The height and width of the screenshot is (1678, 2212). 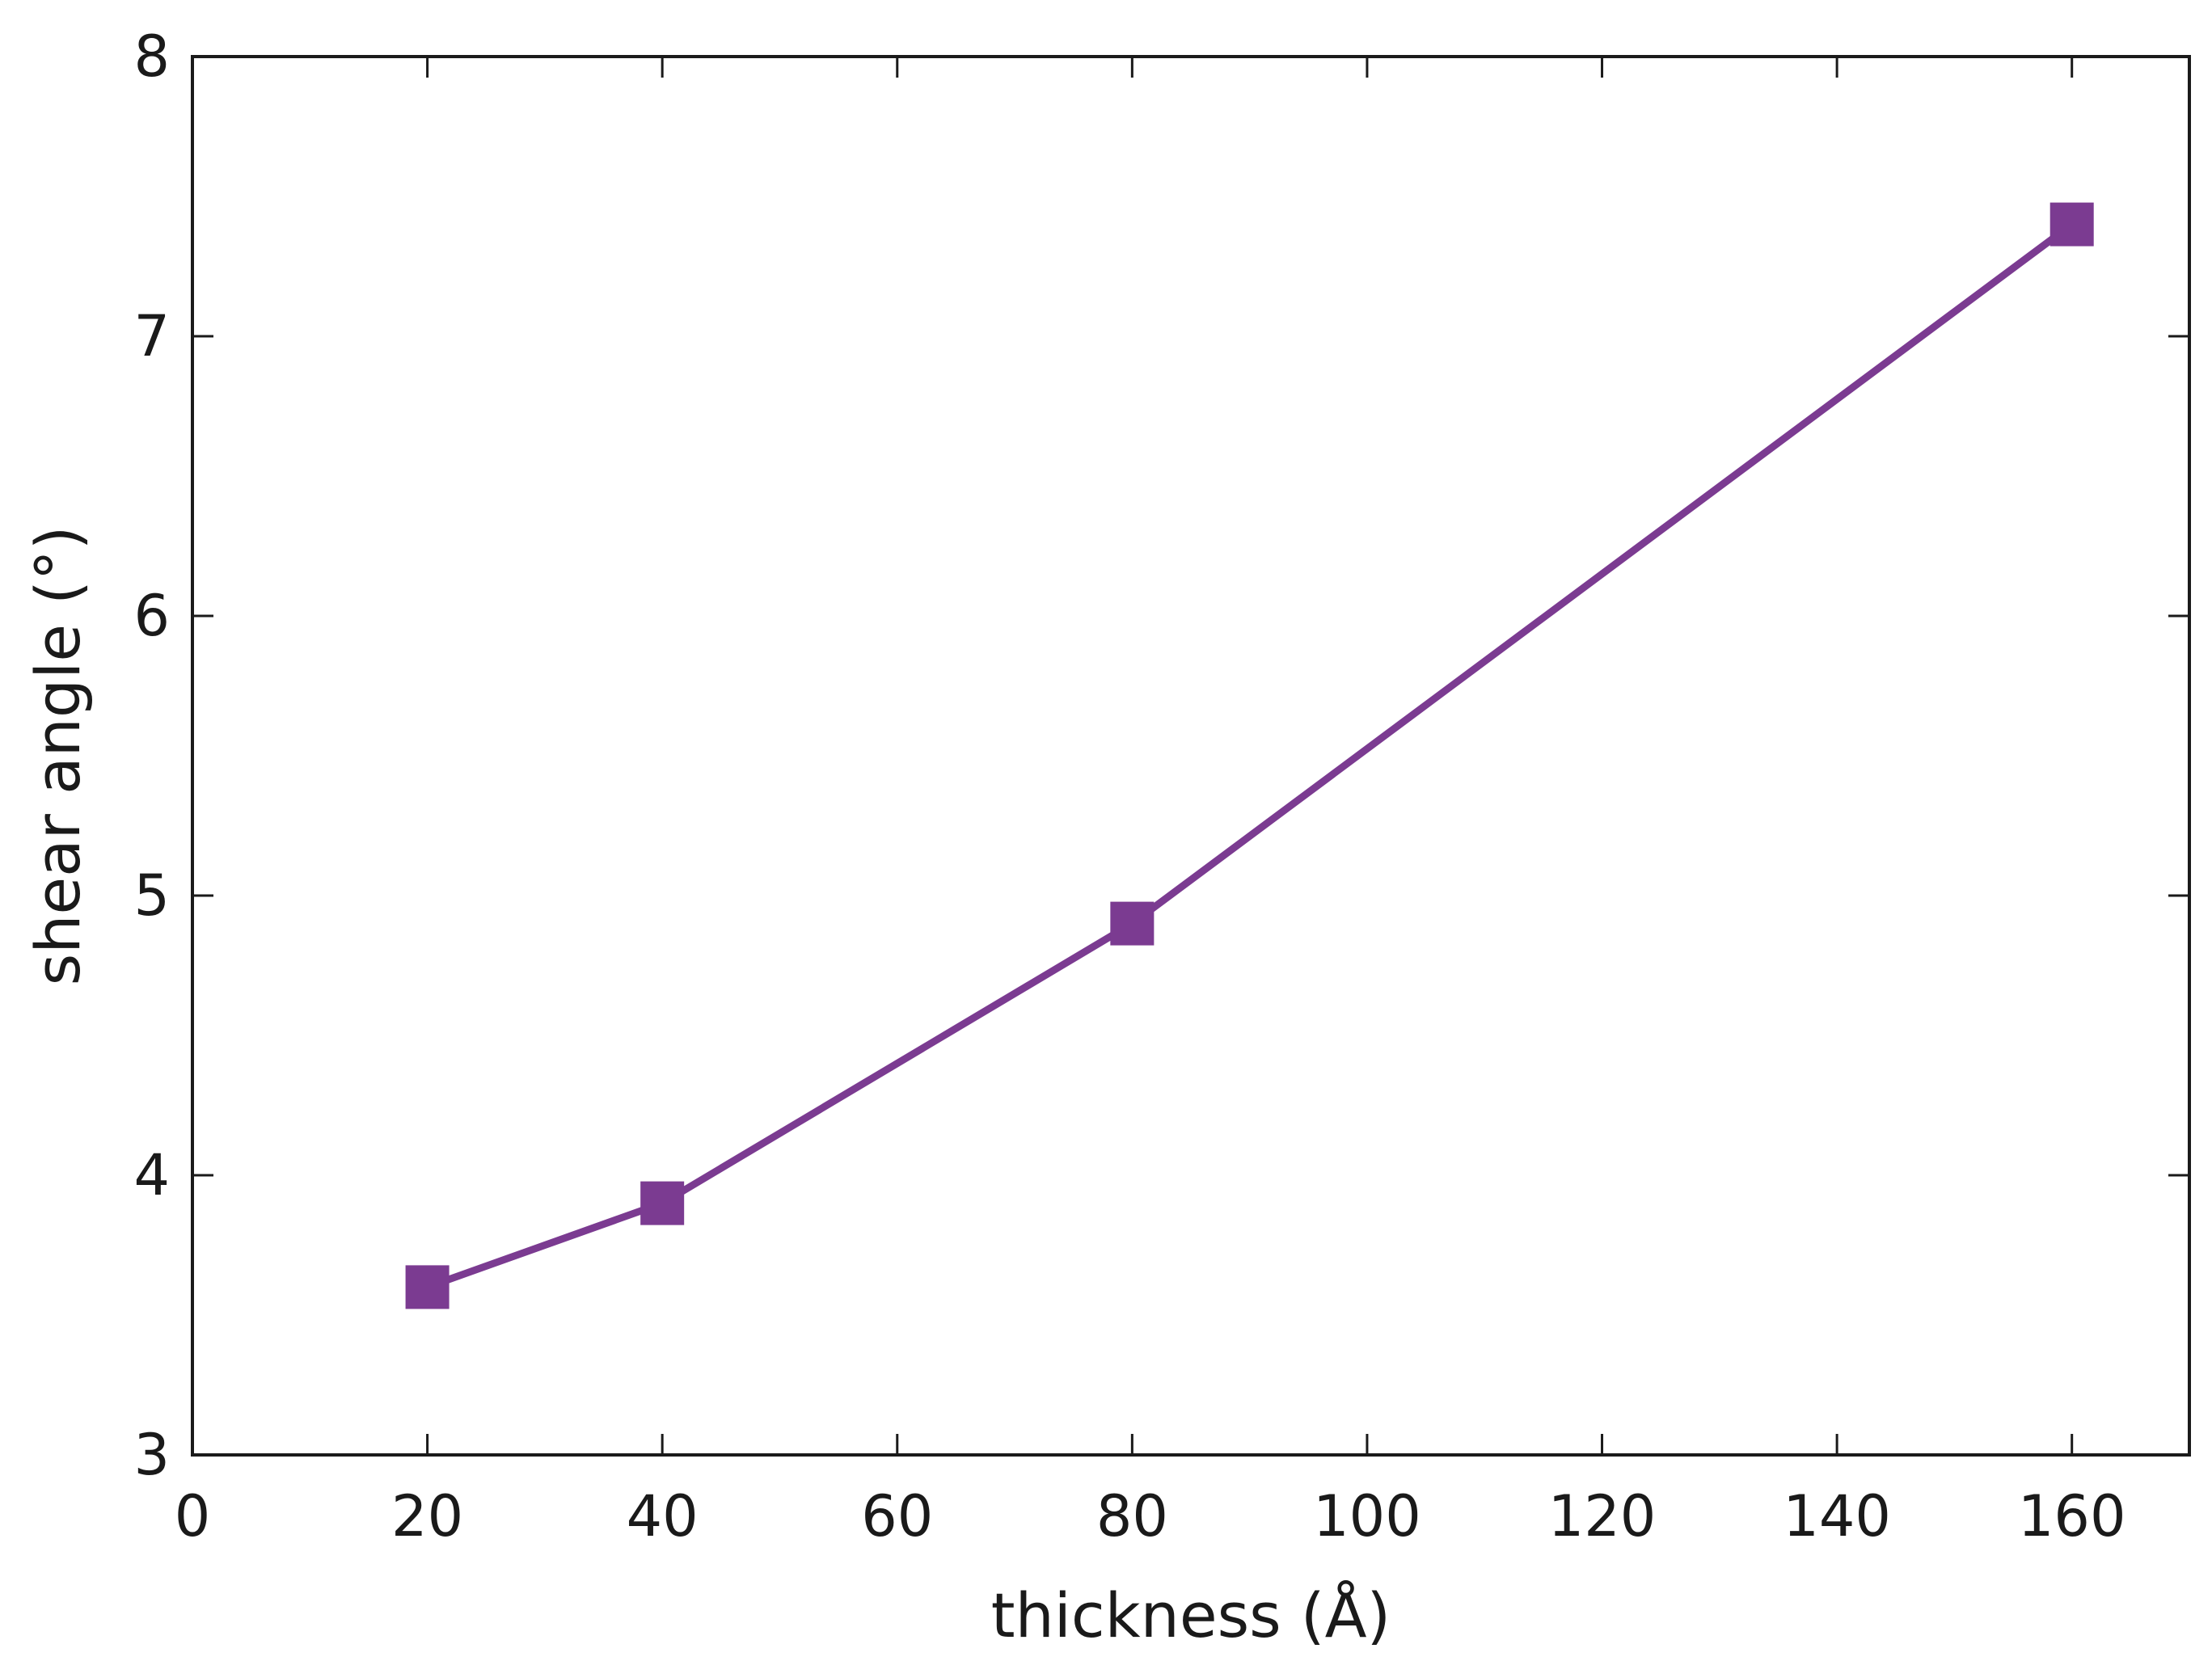 What do you see at coordinates (151, 56) in the screenshot?
I see `y-tick-label: 8` at bounding box center [151, 56].